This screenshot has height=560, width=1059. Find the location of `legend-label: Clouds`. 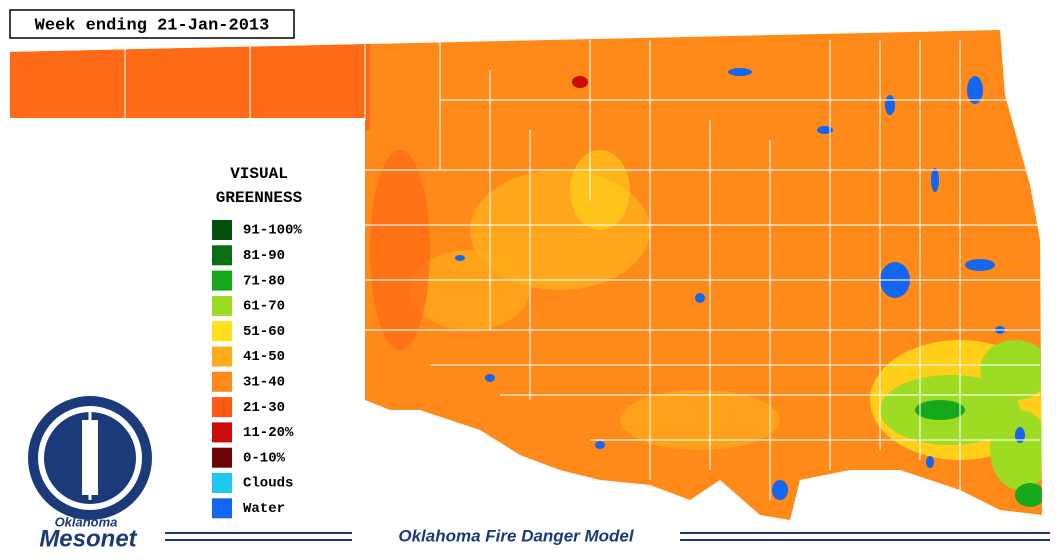

legend-label: Clouds is located at coordinates (268, 484).